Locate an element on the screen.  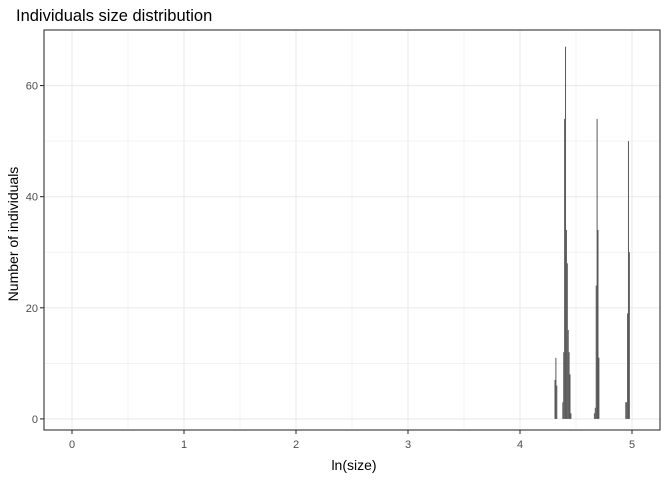
y-axis: 0 20 40 60 is located at coordinates (35, 253).